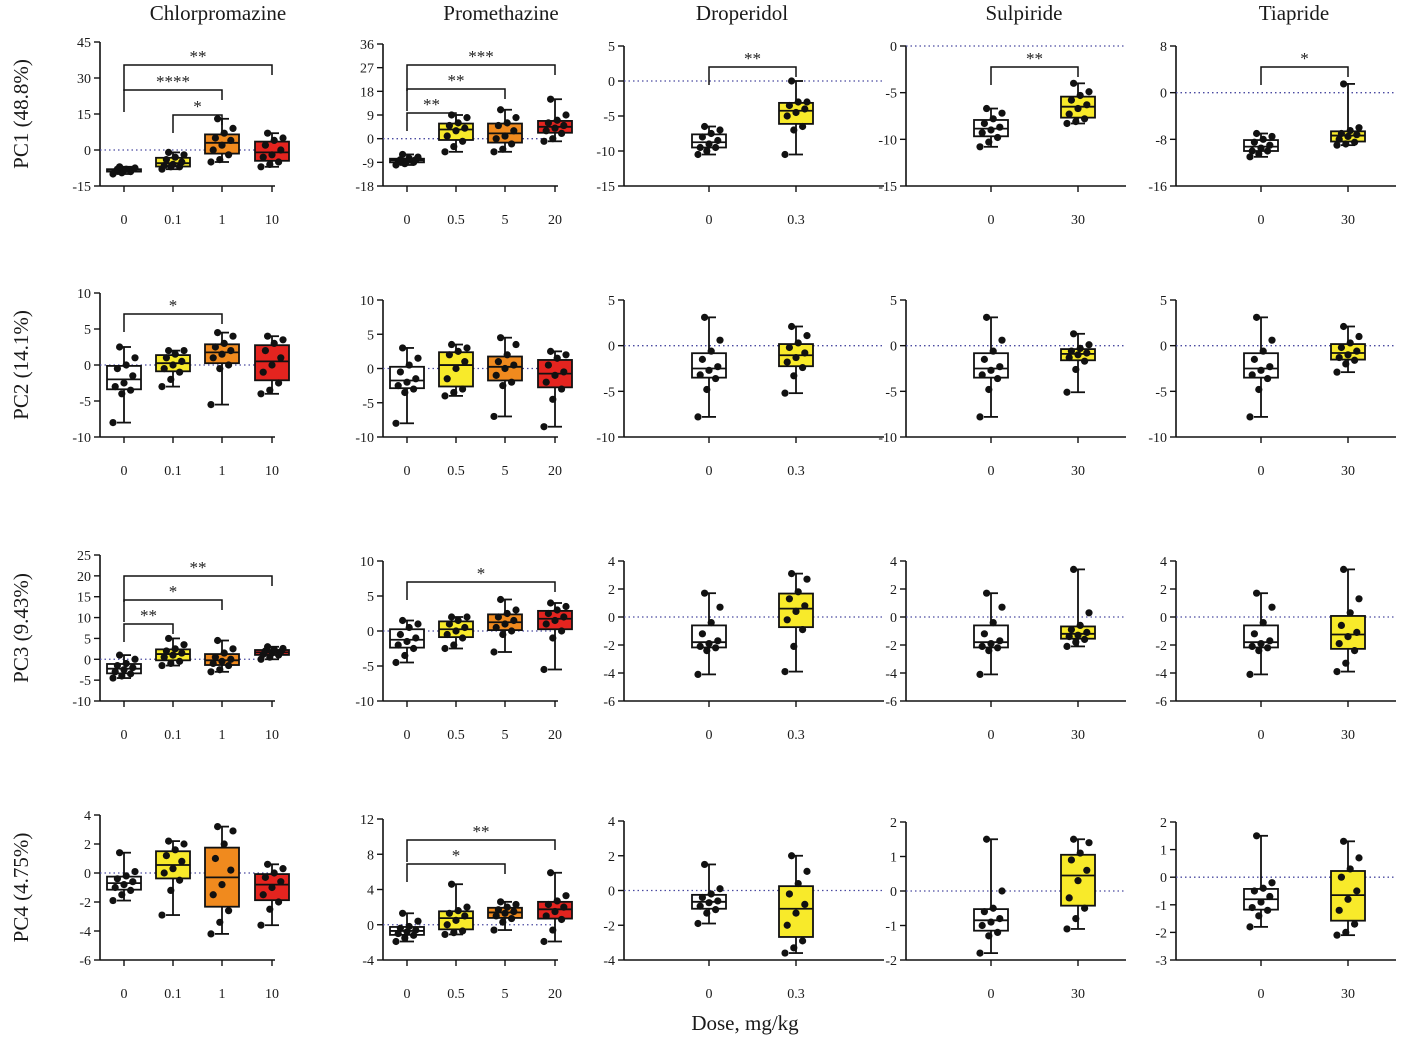 The width and height of the screenshot is (1403, 1039). I want to click on y-tick-label: 4, so click(611, 562).